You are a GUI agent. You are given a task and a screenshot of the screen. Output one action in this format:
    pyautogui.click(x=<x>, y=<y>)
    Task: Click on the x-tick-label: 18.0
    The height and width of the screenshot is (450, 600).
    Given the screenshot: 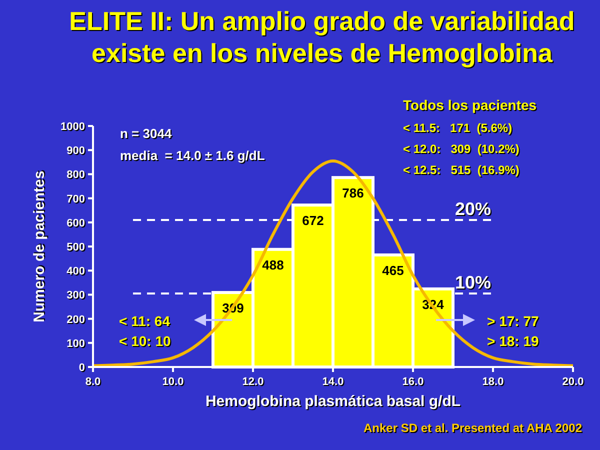 What is the action you would take?
    pyautogui.click(x=493, y=382)
    